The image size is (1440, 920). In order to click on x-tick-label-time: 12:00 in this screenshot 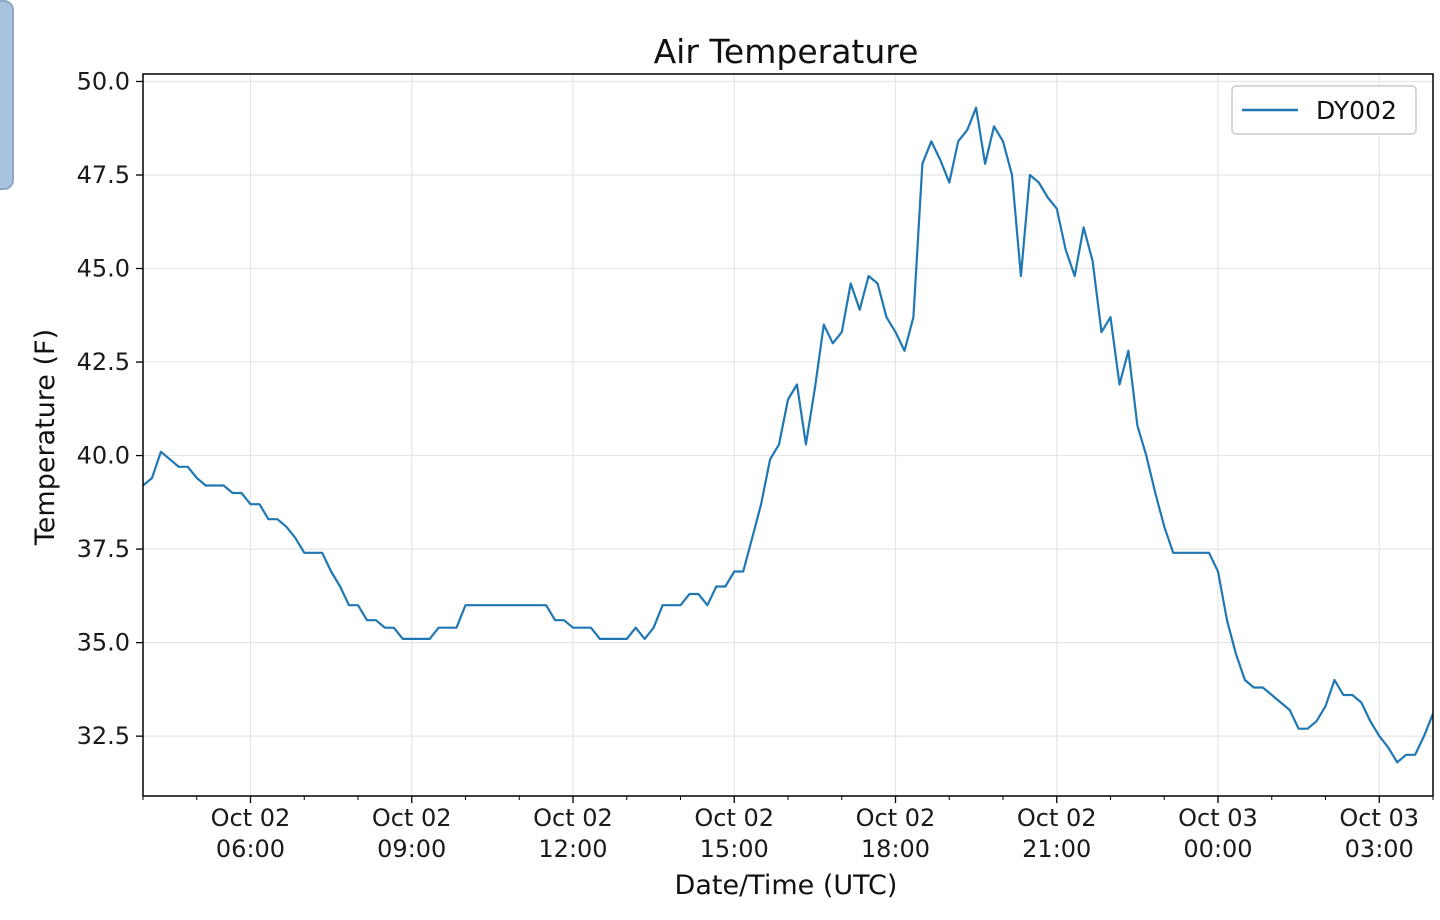, I will do `click(572, 849)`.